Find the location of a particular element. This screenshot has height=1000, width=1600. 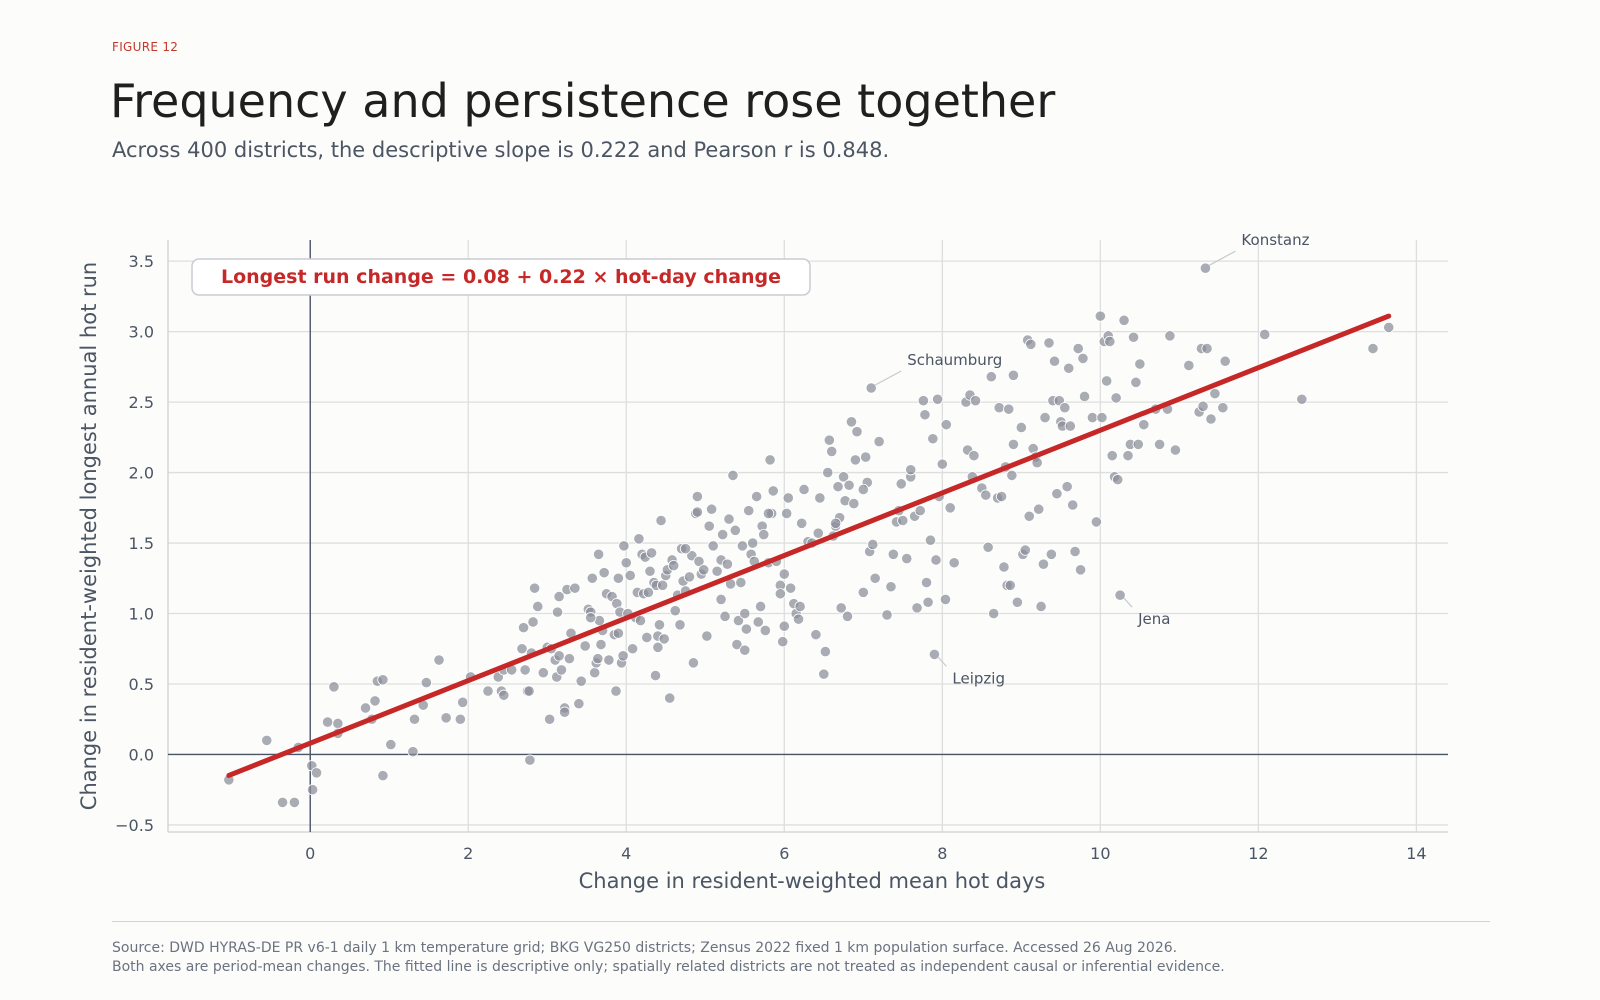

y-tick-label: 1.5 is located at coordinates (141, 543).